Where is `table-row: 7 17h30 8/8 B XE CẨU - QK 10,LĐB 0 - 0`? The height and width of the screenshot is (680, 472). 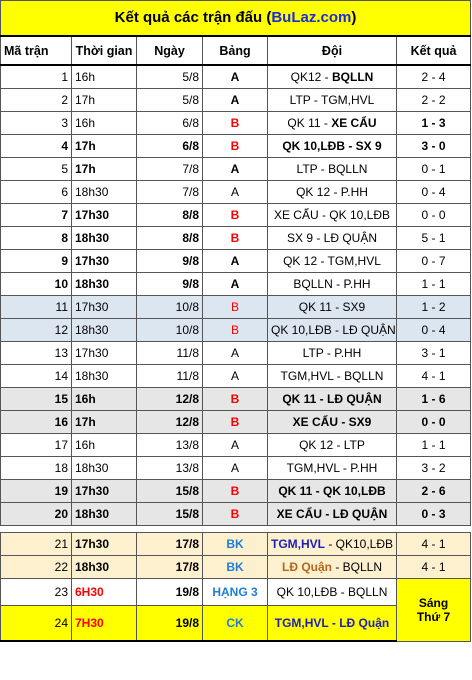 table-row: 7 17h30 8/8 B XE CẨU - QK 10,LĐB 0 - 0 is located at coordinates (235, 215).